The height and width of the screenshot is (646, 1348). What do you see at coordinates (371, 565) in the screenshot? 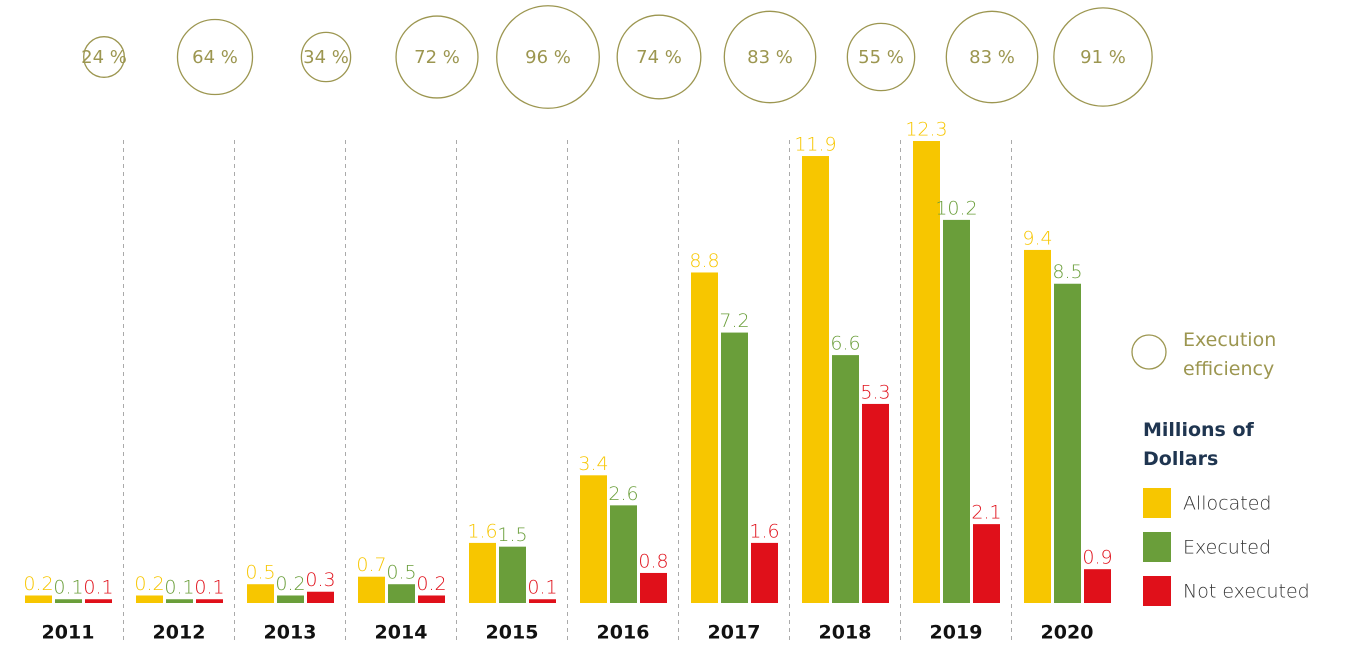
I see `value-label: 0.7` at bounding box center [371, 565].